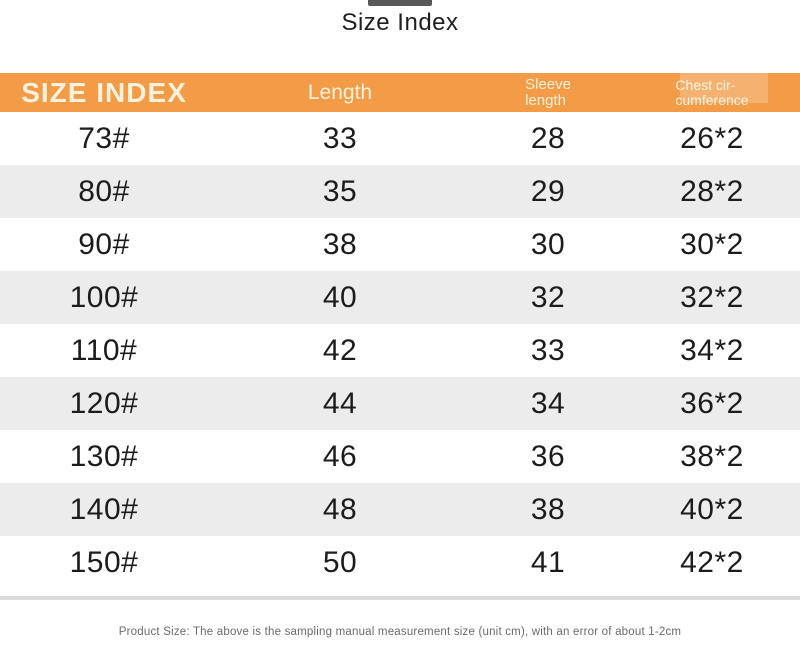 This screenshot has height=664, width=800. I want to click on table-row: 100# 40 32 32*2, so click(400, 297).